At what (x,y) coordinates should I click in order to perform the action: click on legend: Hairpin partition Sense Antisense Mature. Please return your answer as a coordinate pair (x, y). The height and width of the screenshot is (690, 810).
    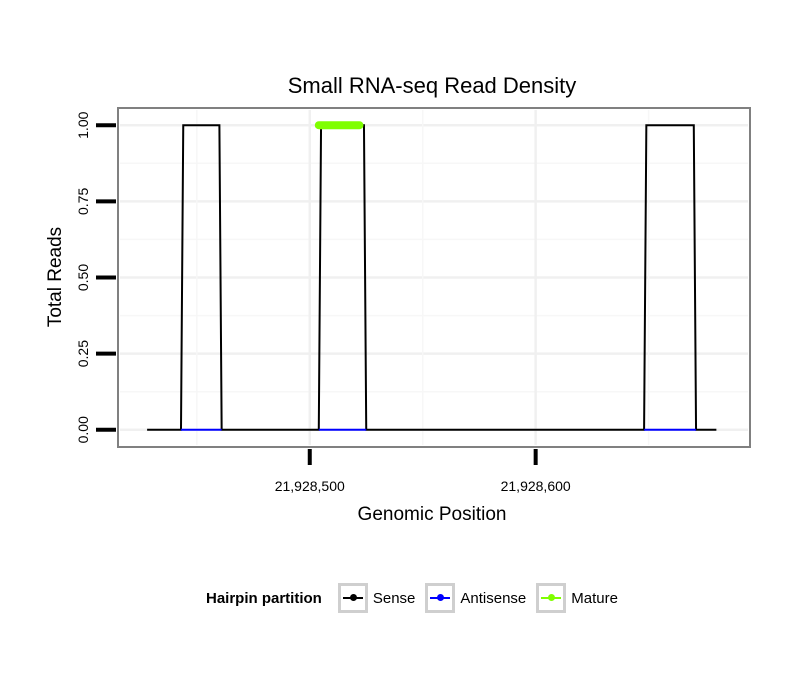
    Looking at the image, I should click on (405, 598).